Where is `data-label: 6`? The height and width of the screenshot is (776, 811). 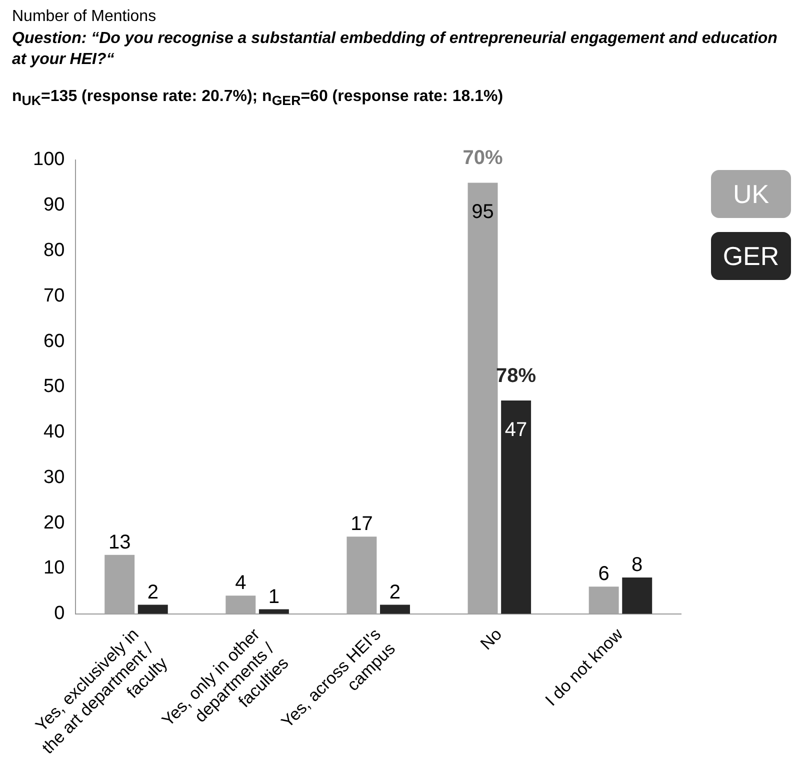
data-label: 6 is located at coordinates (604, 574).